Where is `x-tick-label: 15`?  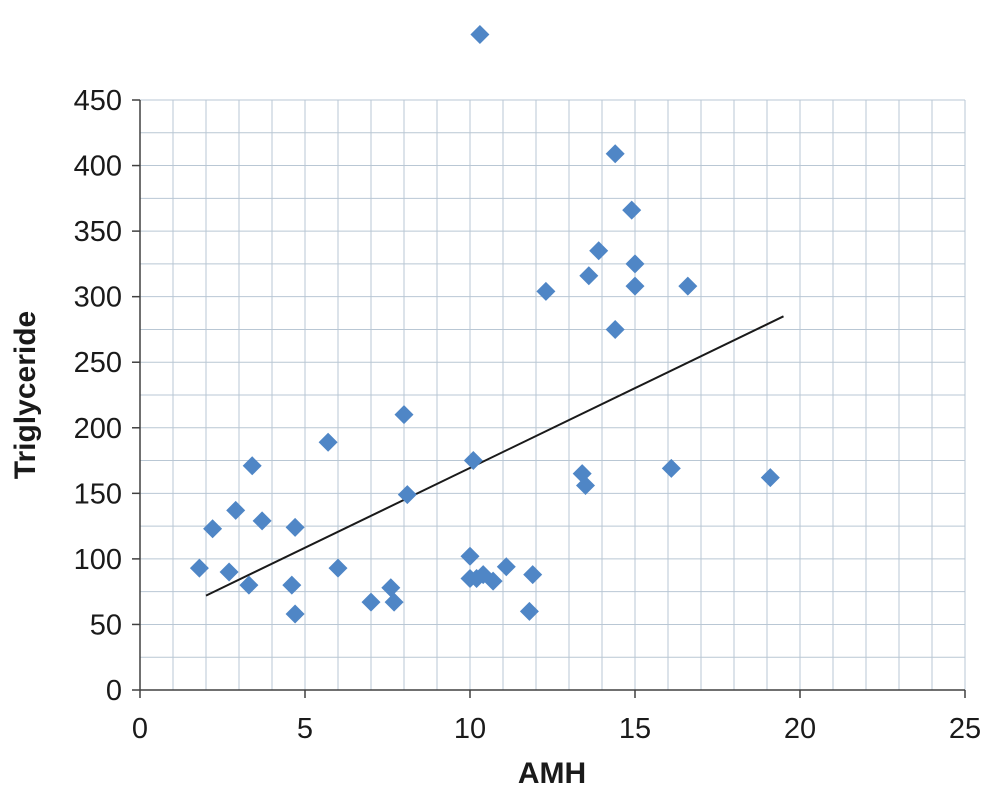
x-tick-label: 15 is located at coordinates (635, 729).